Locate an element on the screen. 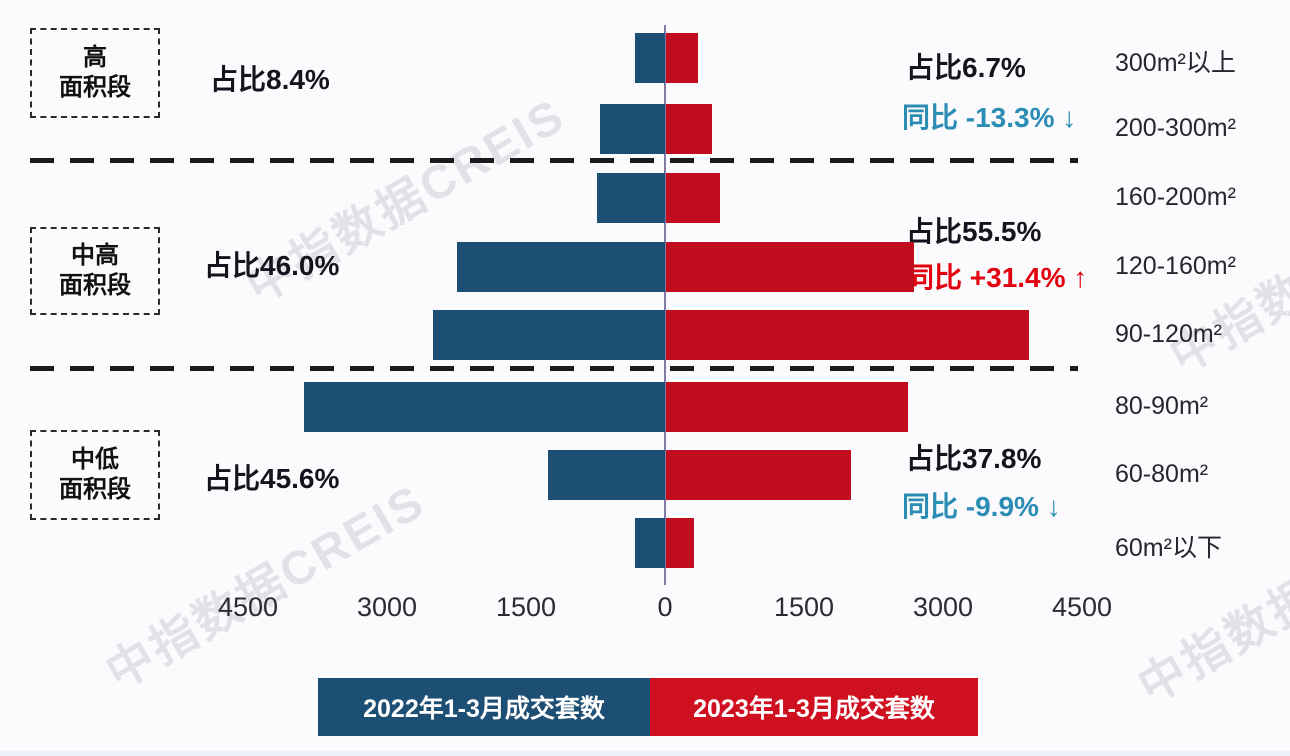  legend-item-2022: 2022年1-3月成交套数 is located at coordinates (484, 707).